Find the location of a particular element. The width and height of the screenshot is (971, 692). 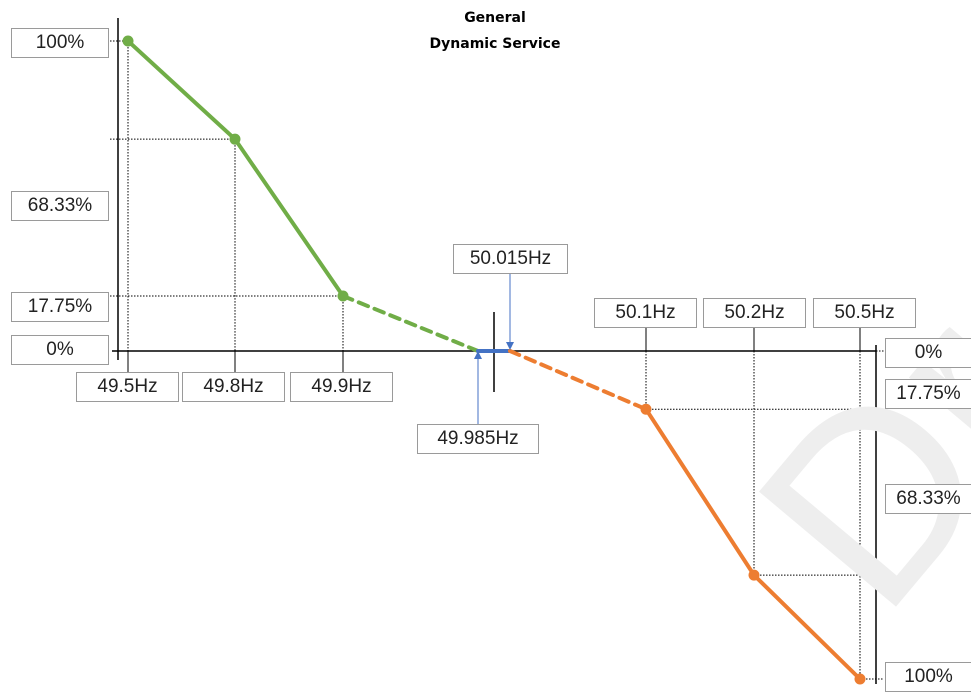

high-x-label: 50.2Hz is located at coordinates (754, 313).